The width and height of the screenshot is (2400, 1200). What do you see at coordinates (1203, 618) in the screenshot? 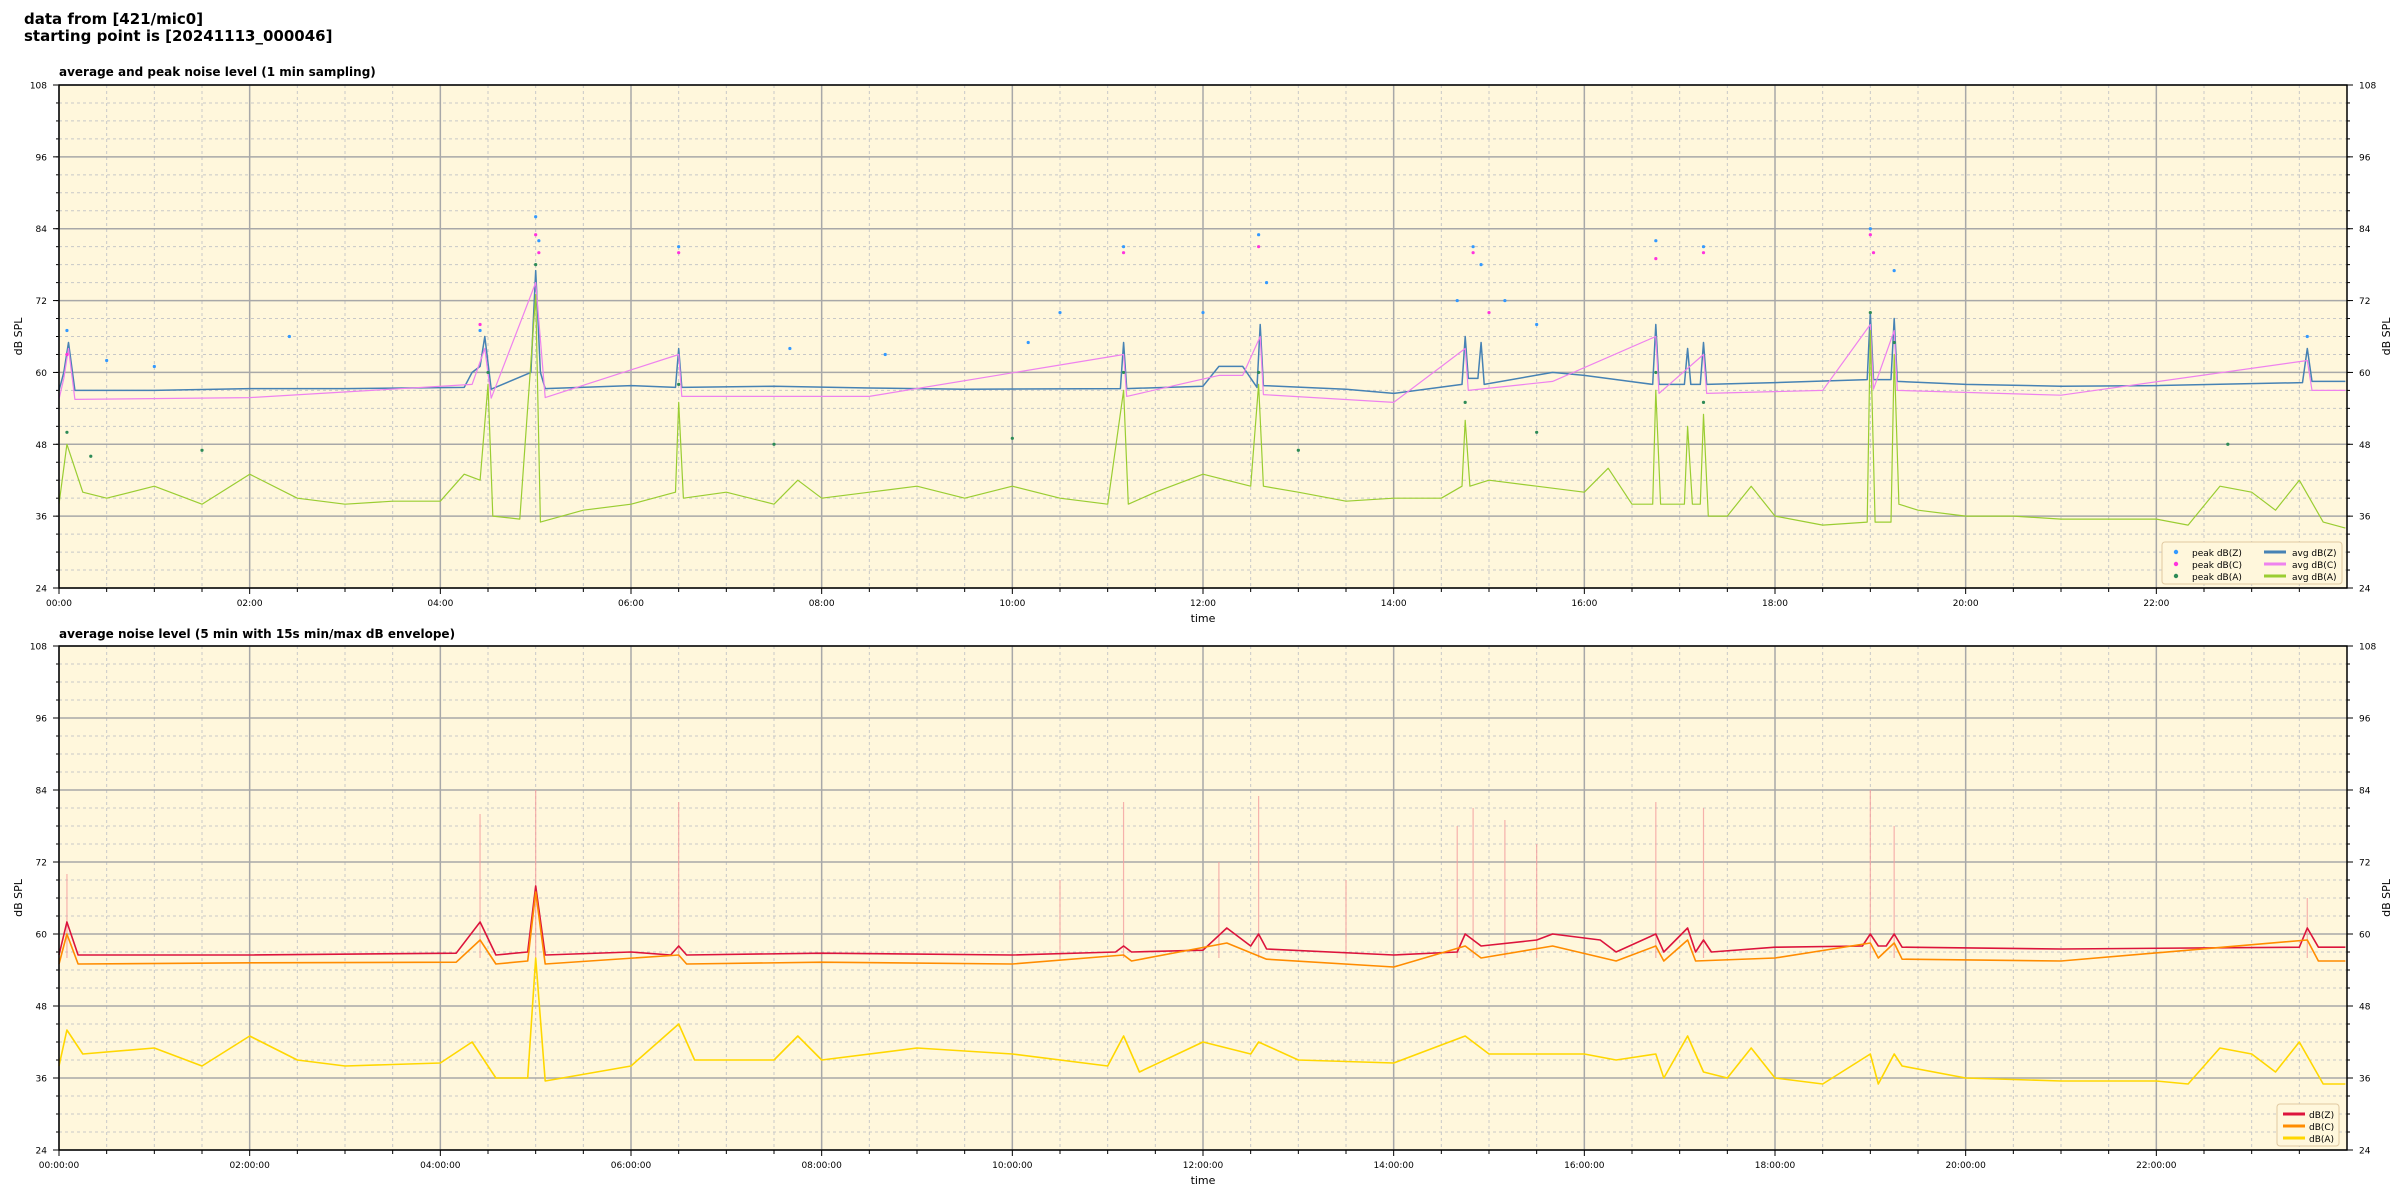
I see `x-axis-label: time` at bounding box center [1203, 618].